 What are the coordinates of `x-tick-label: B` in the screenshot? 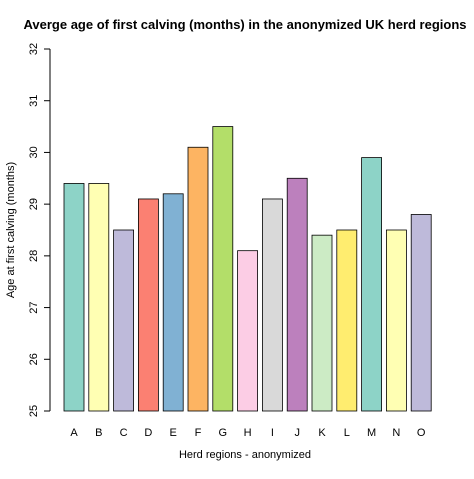 It's located at (98, 433).